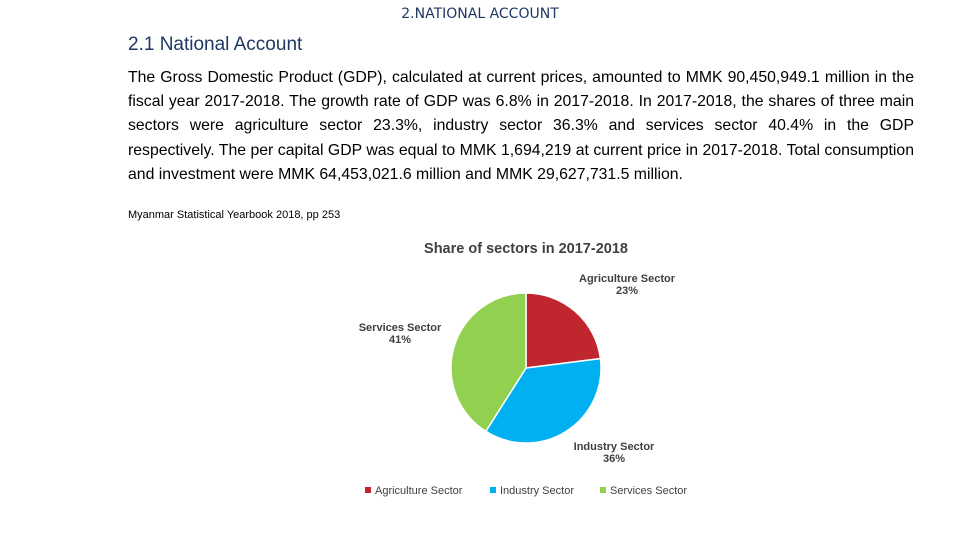  What do you see at coordinates (614, 447) in the screenshot?
I see `slice-name-label: Industry Sector` at bounding box center [614, 447].